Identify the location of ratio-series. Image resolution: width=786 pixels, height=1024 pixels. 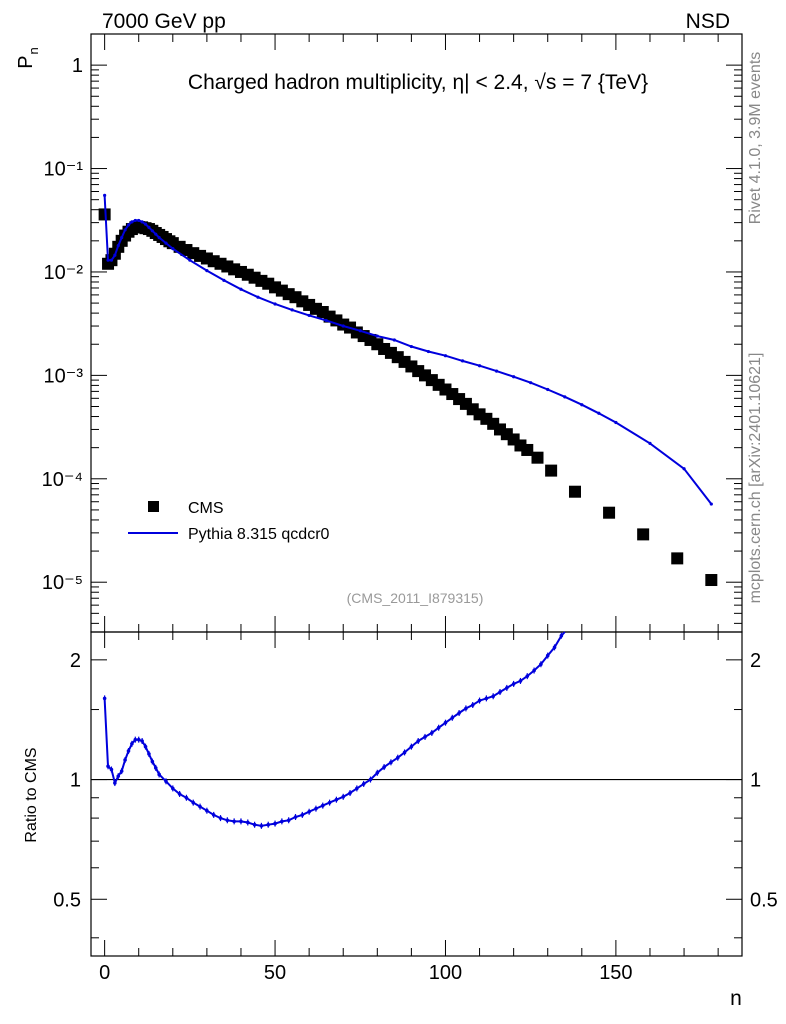
(334, 730).